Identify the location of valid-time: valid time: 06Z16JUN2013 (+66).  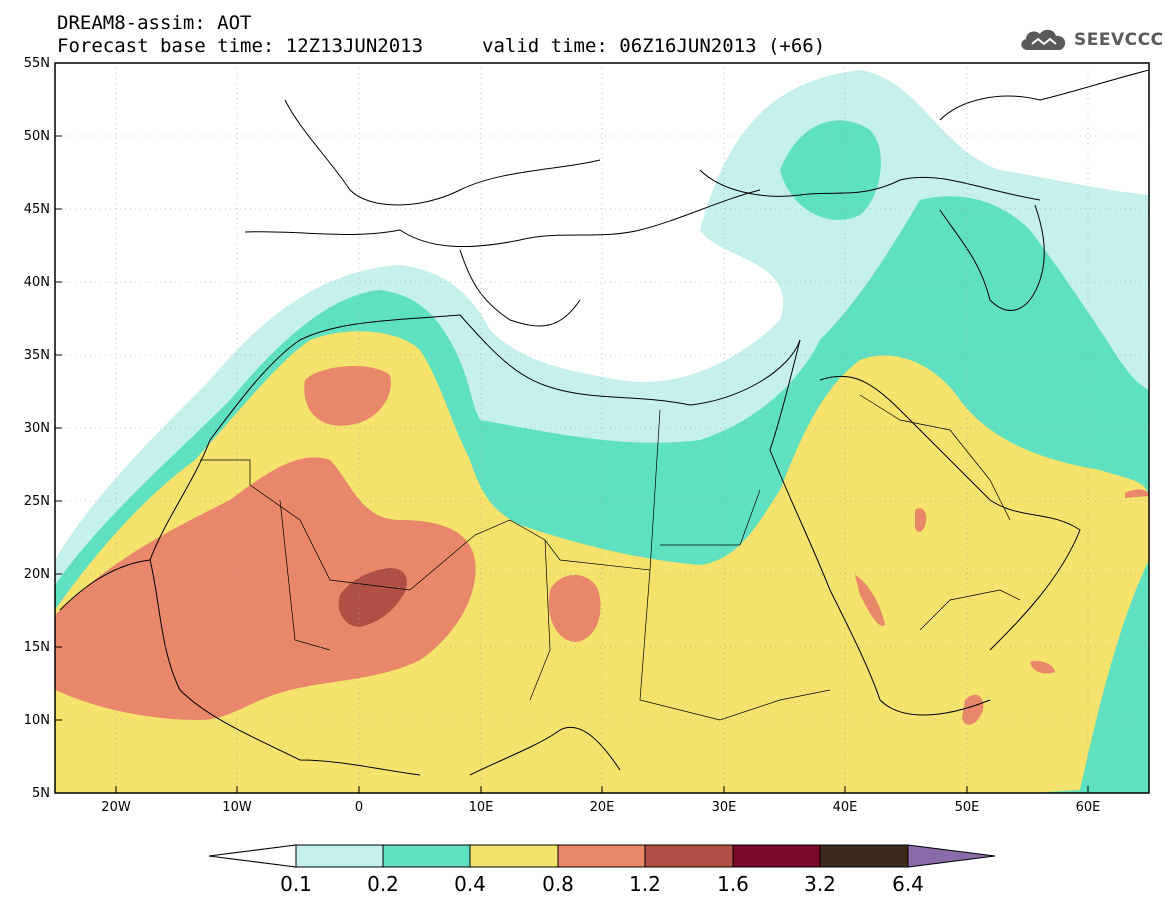
(654, 46).